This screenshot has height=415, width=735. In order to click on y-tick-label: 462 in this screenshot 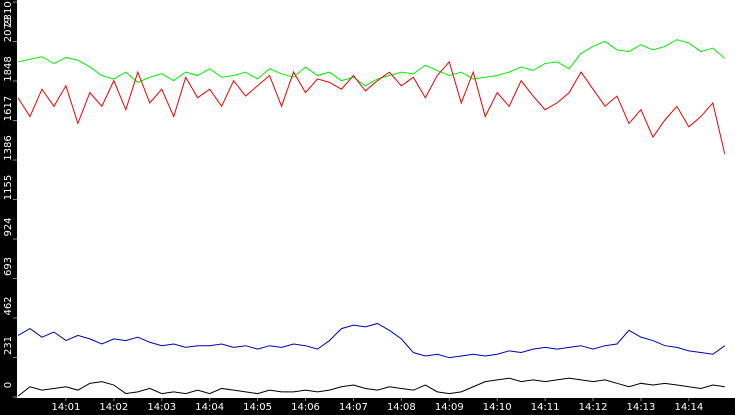, I will do `click(8, 305)`.